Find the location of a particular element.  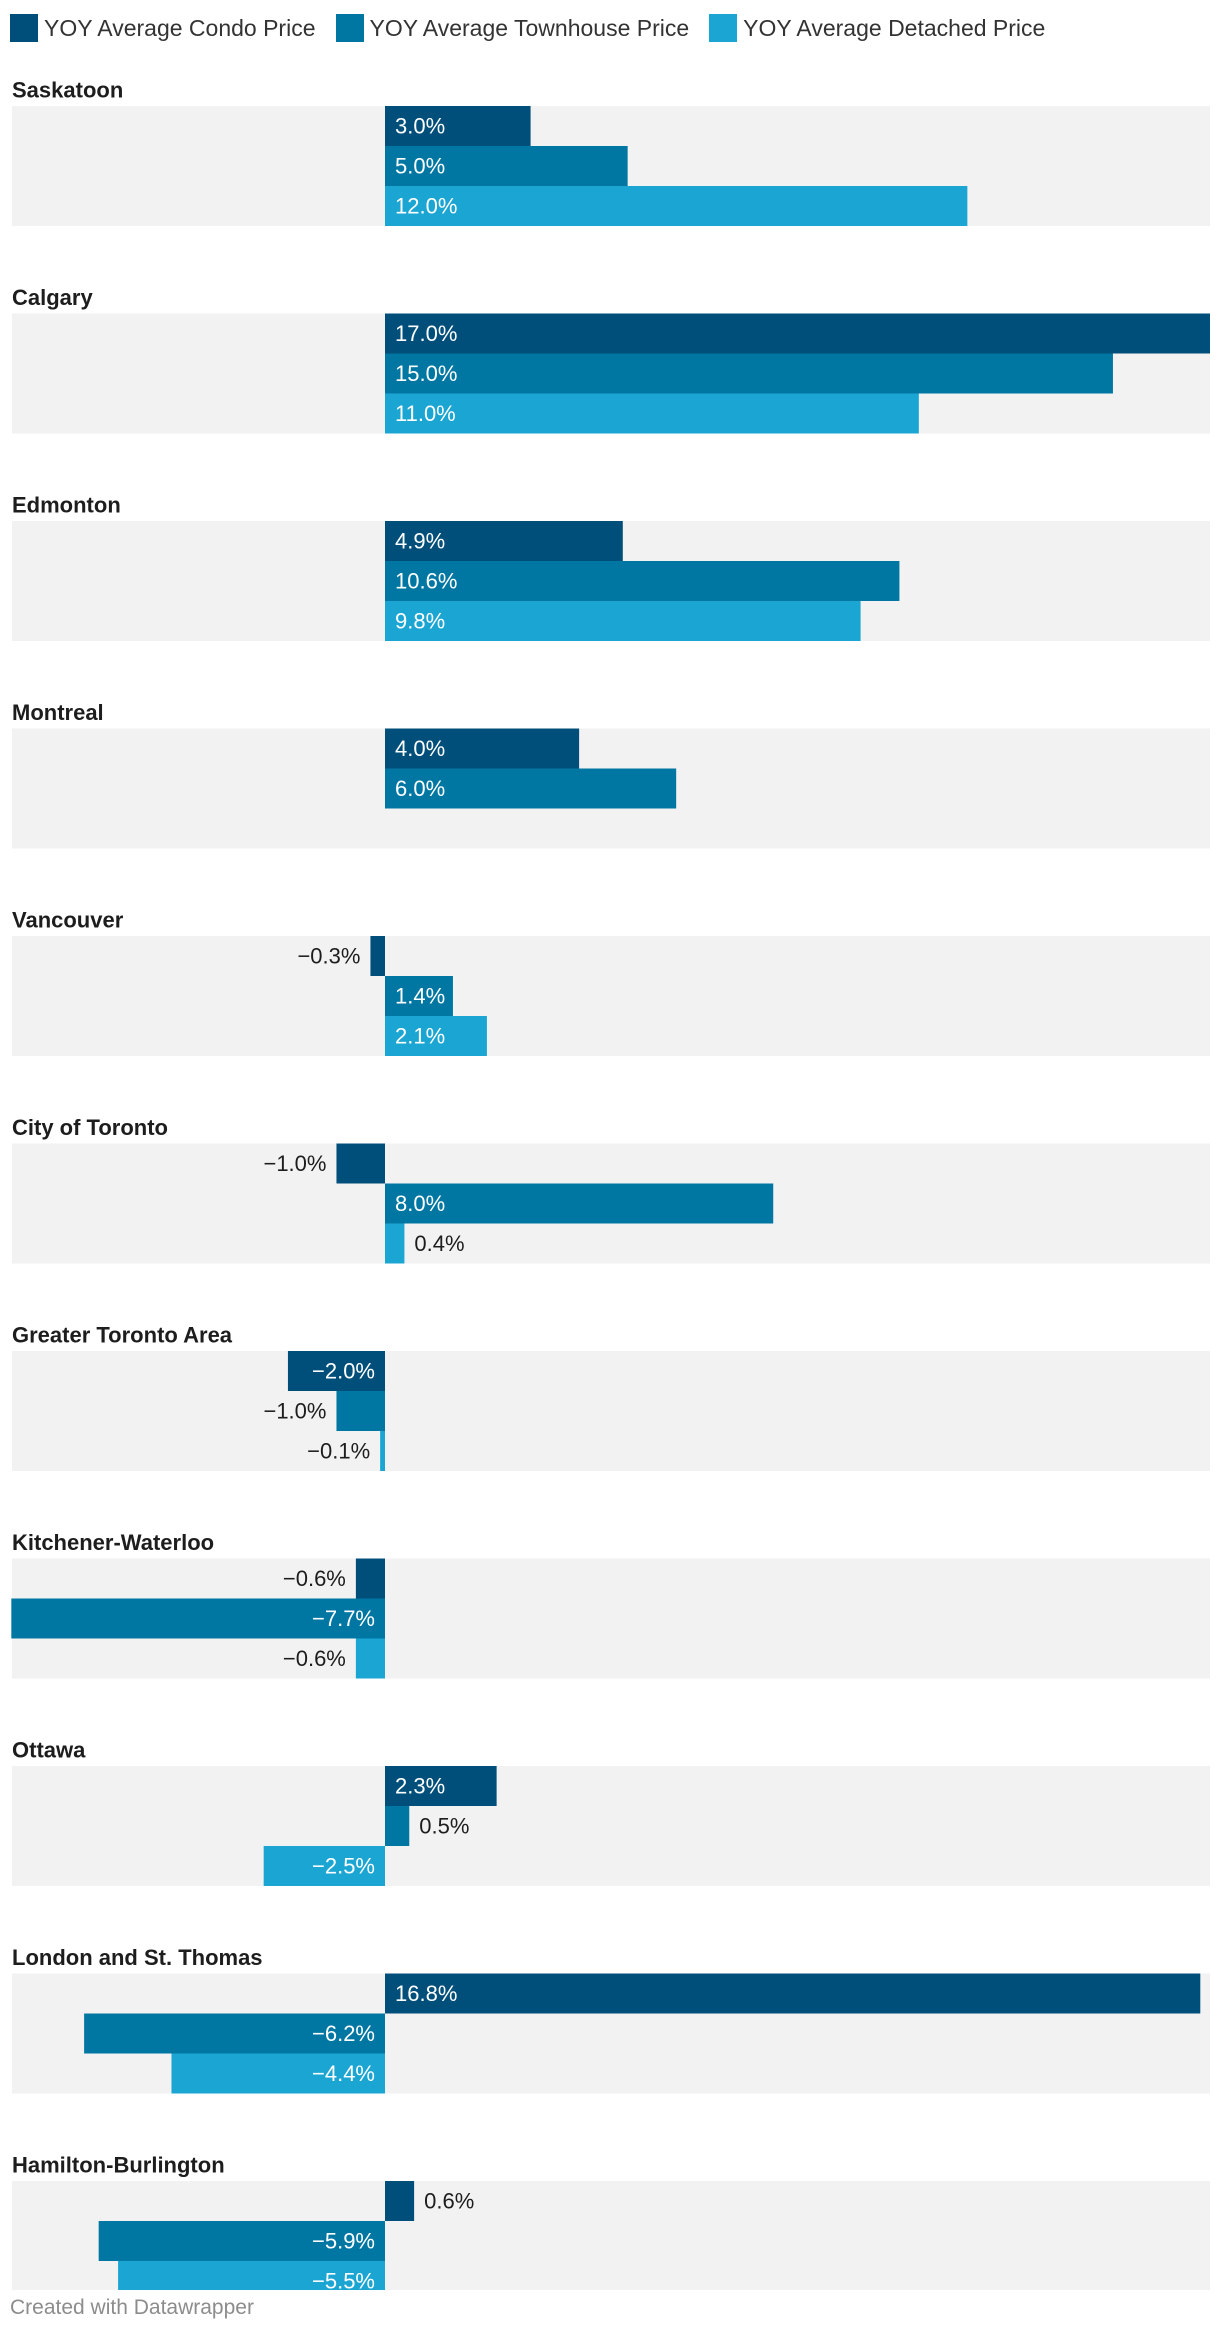

value-label-edmonton-series-1: 4.9% is located at coordinates (420, 541).